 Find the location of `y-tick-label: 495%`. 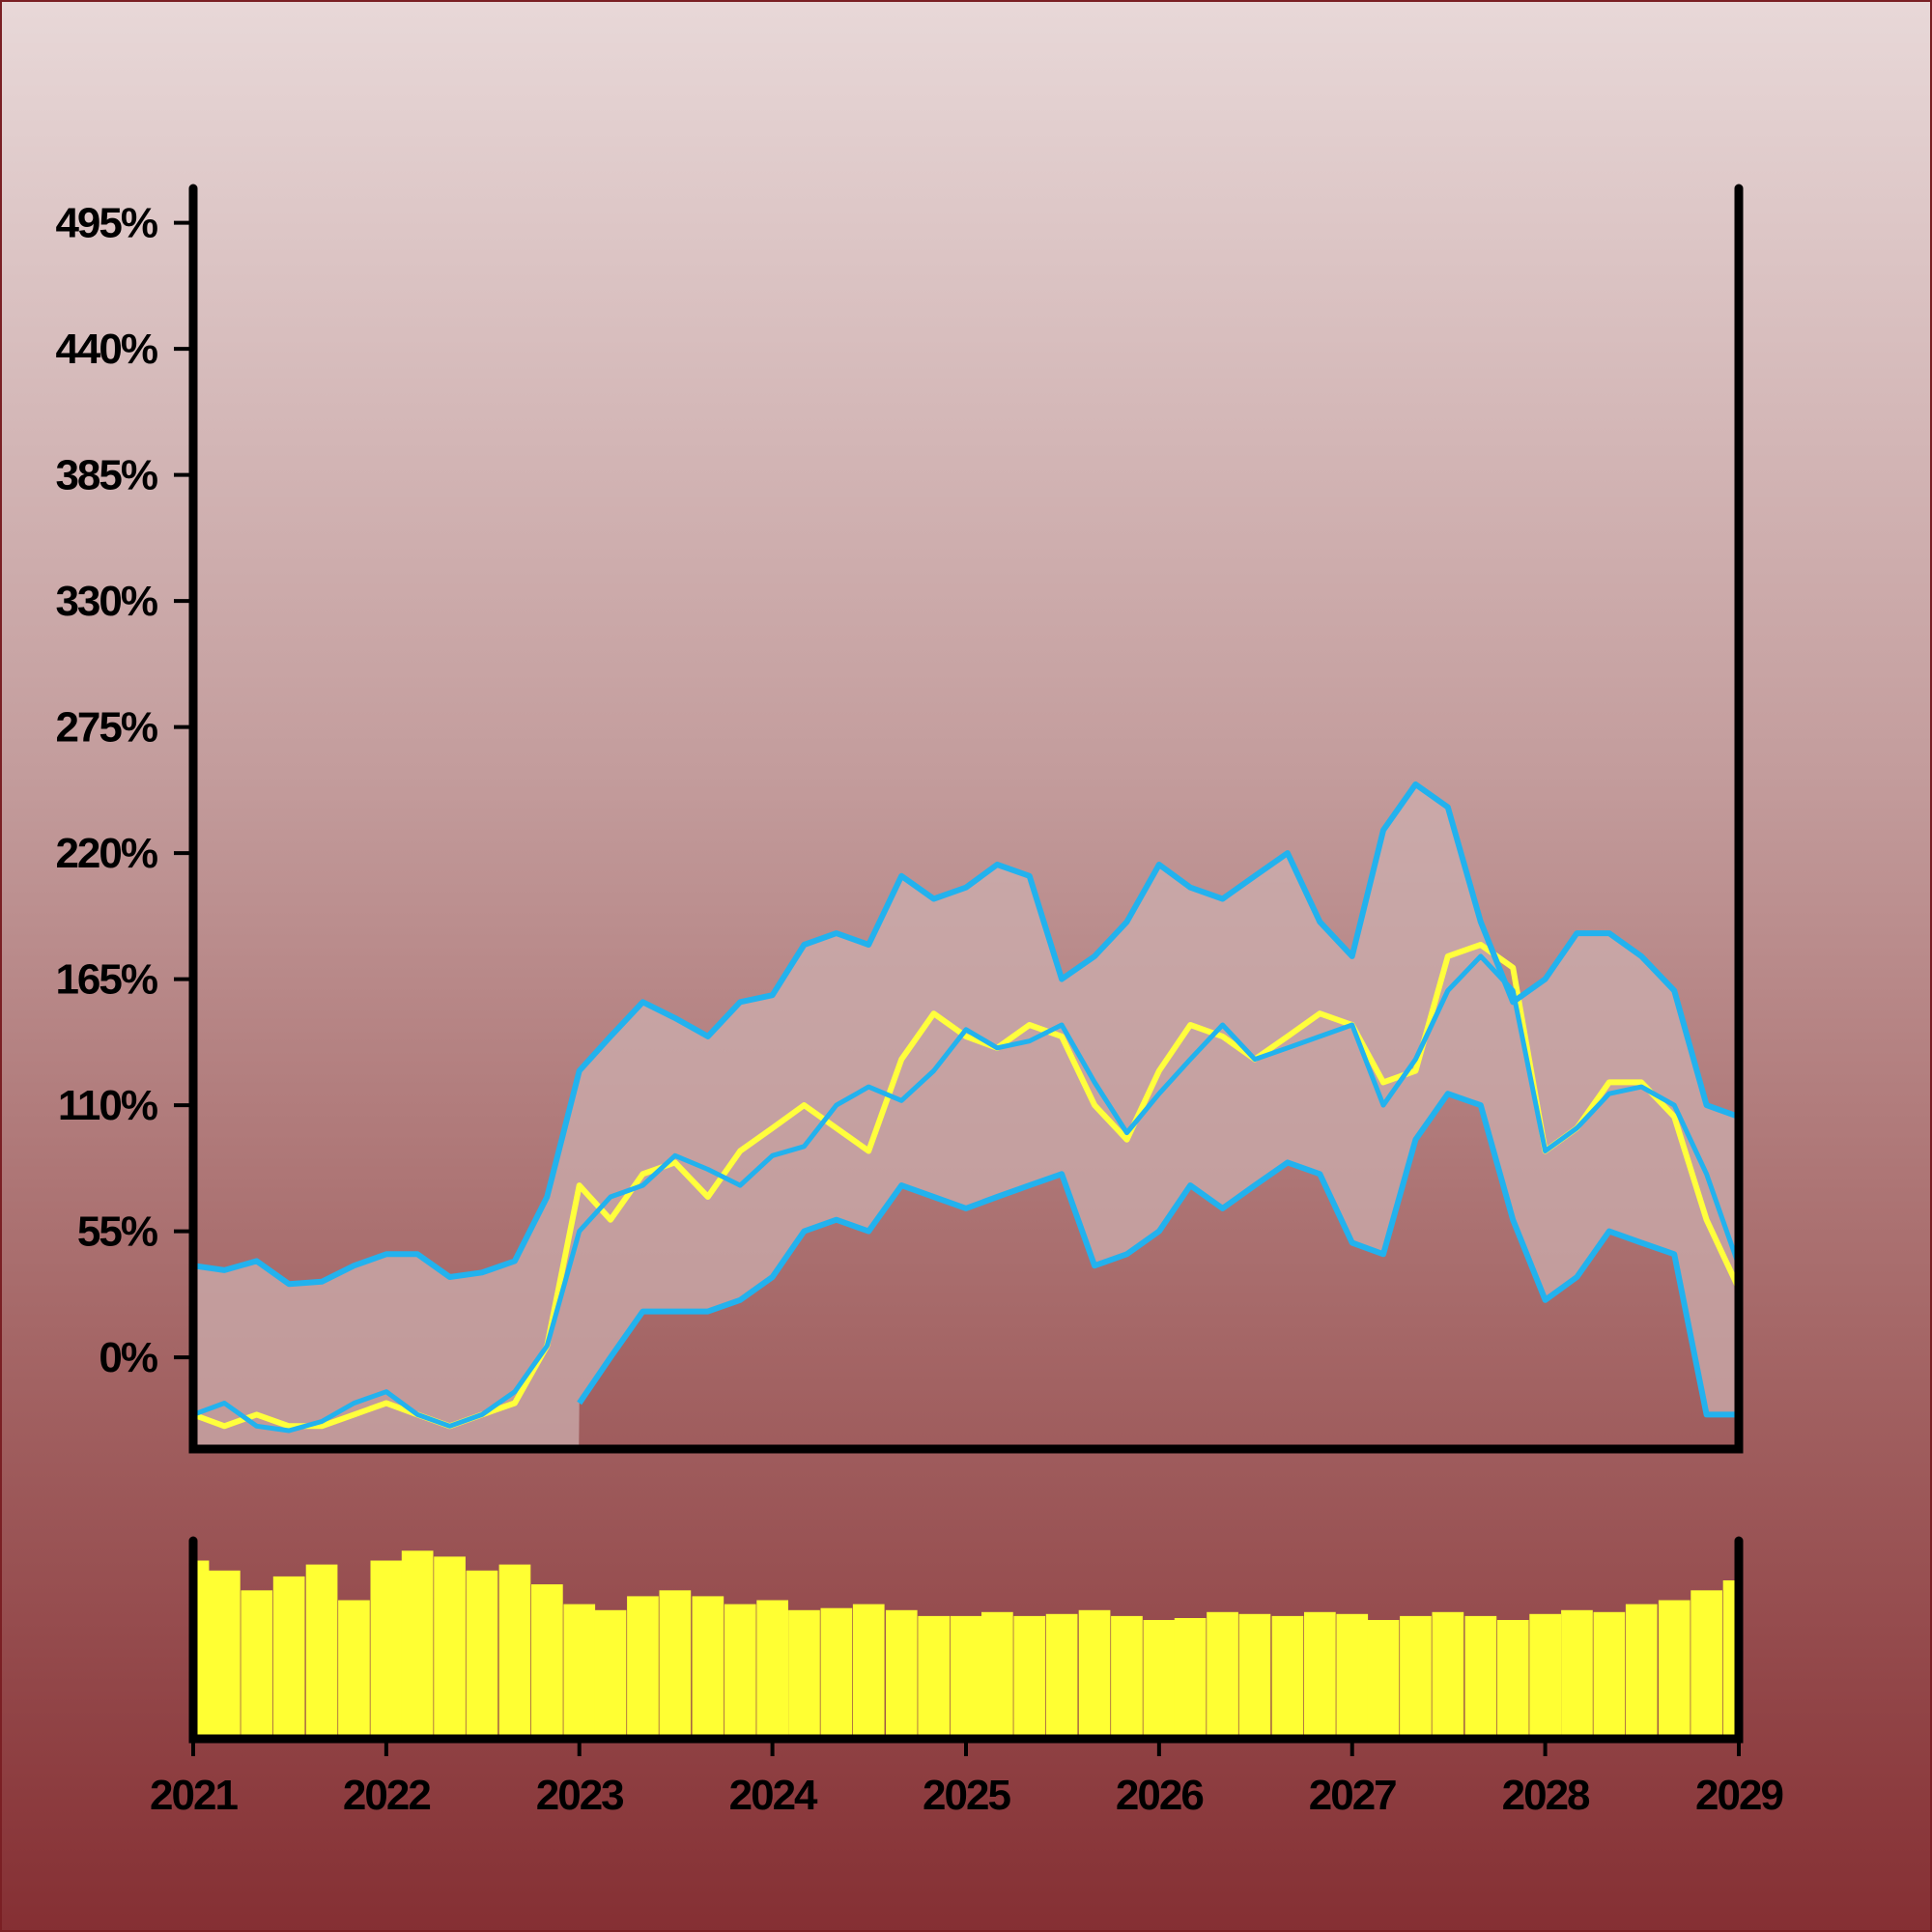

y-tick-label: 495% is located at coordinates (105, 223).